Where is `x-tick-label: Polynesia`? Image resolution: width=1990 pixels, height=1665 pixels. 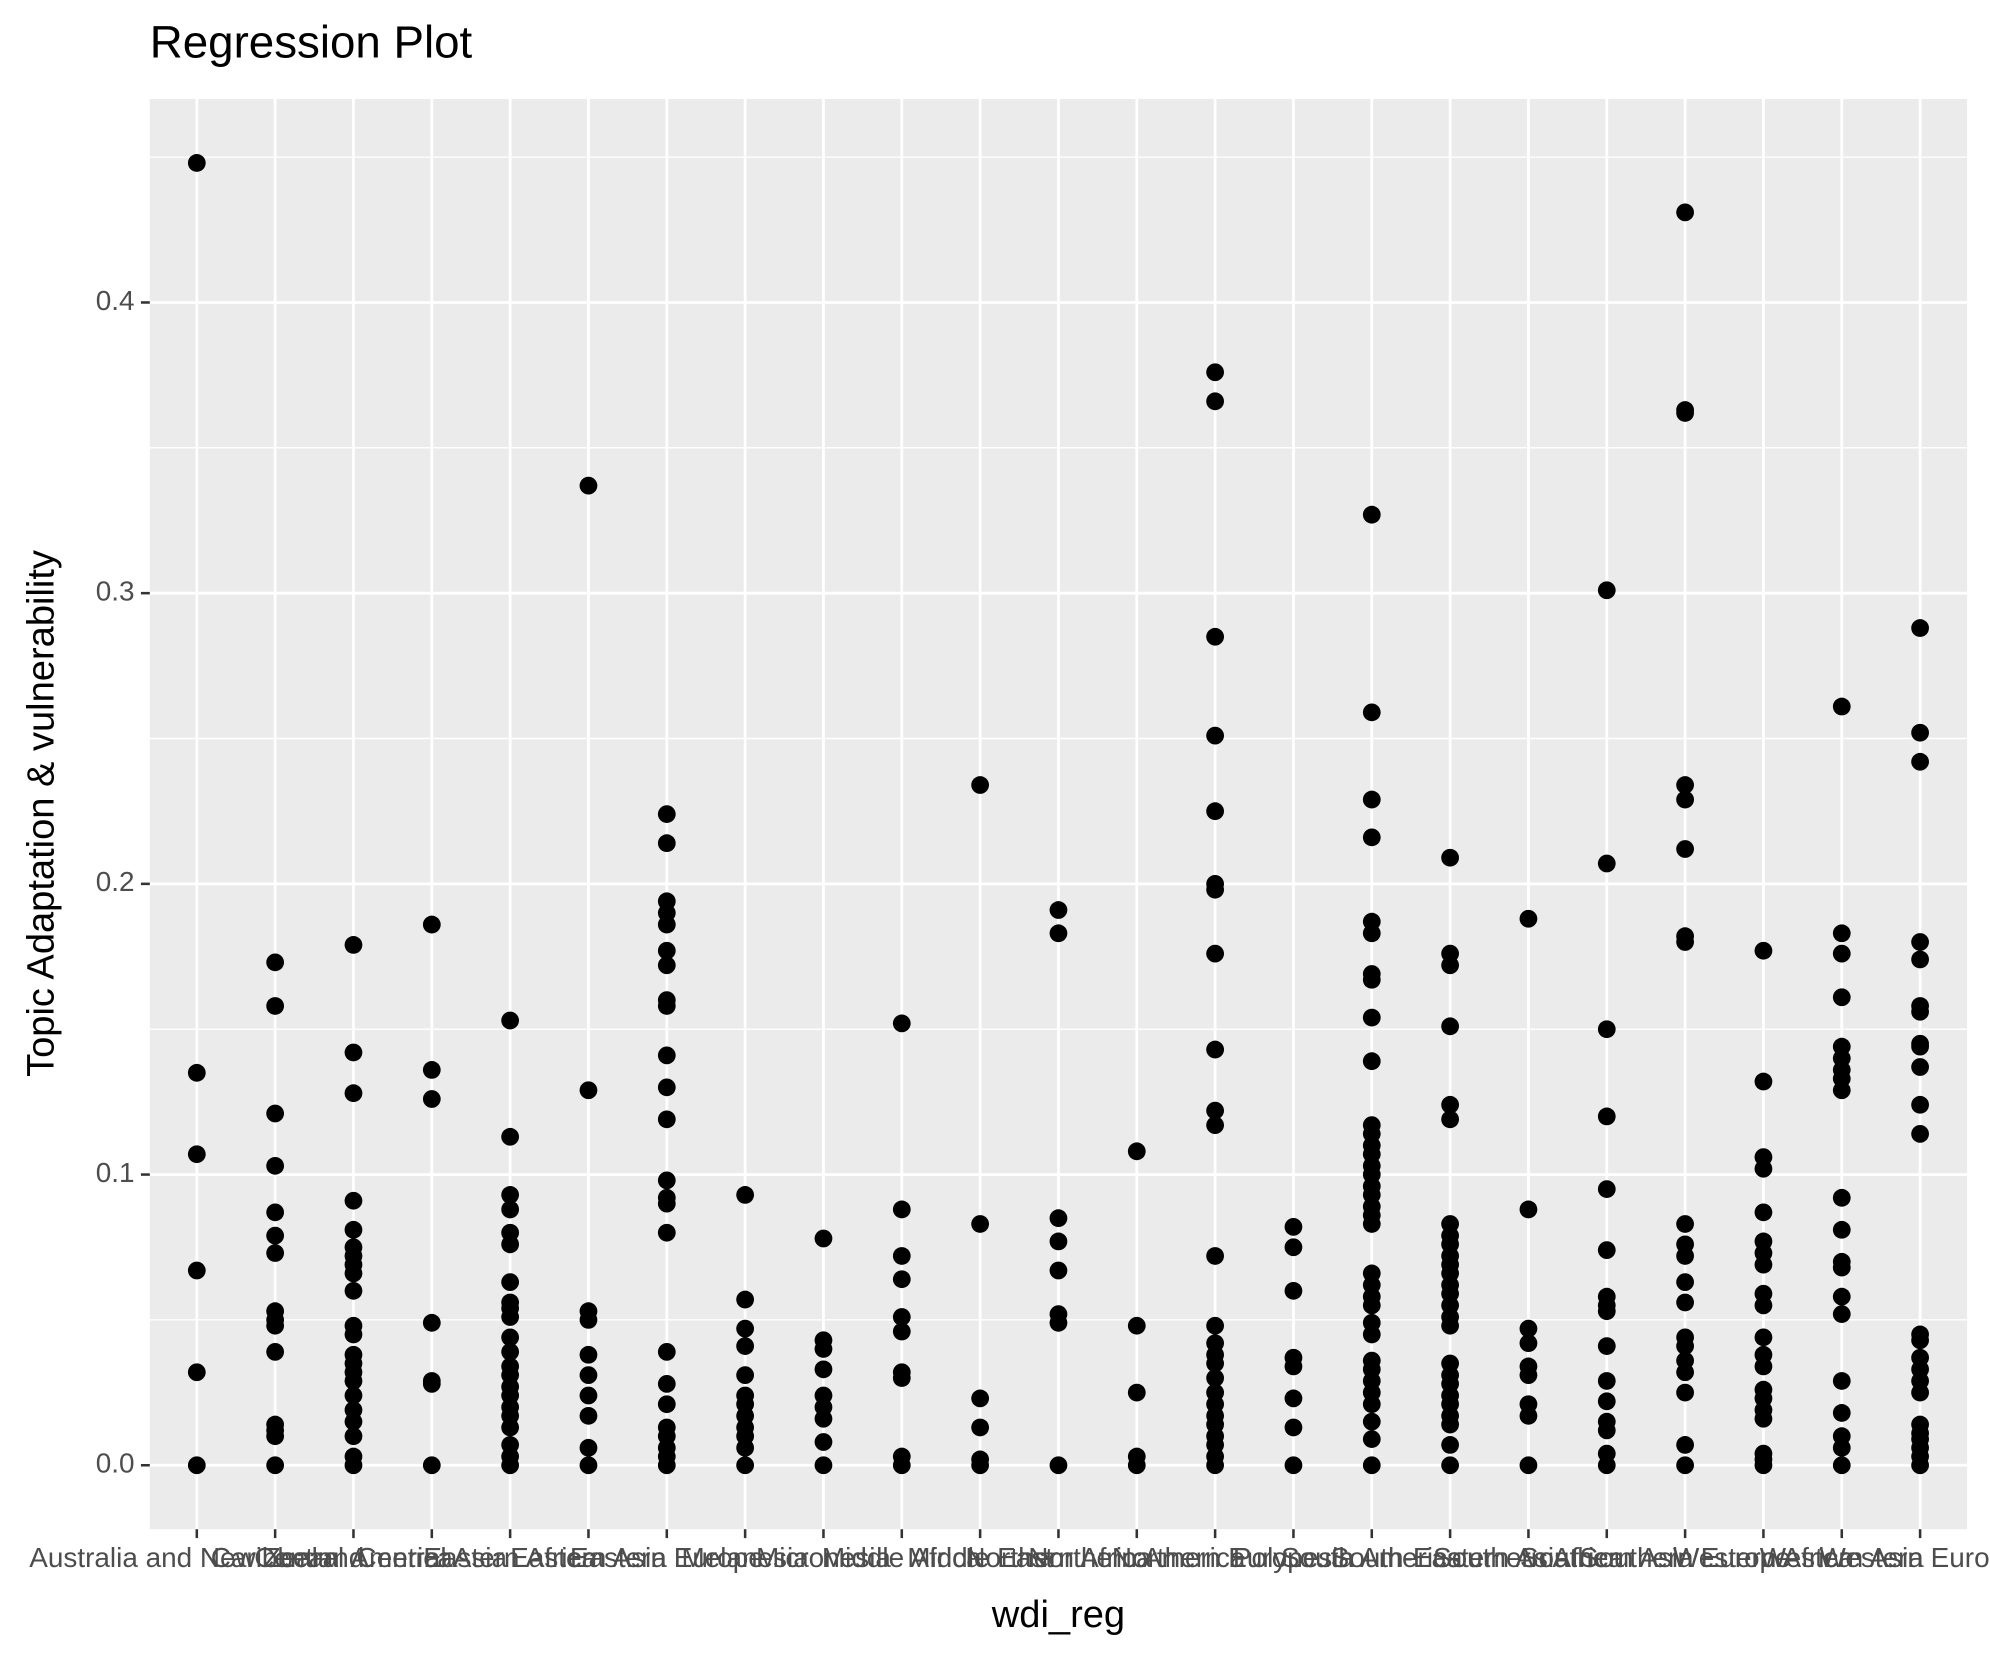 x-tick-label: Polynesia is located at coordinates (1293, 1557).